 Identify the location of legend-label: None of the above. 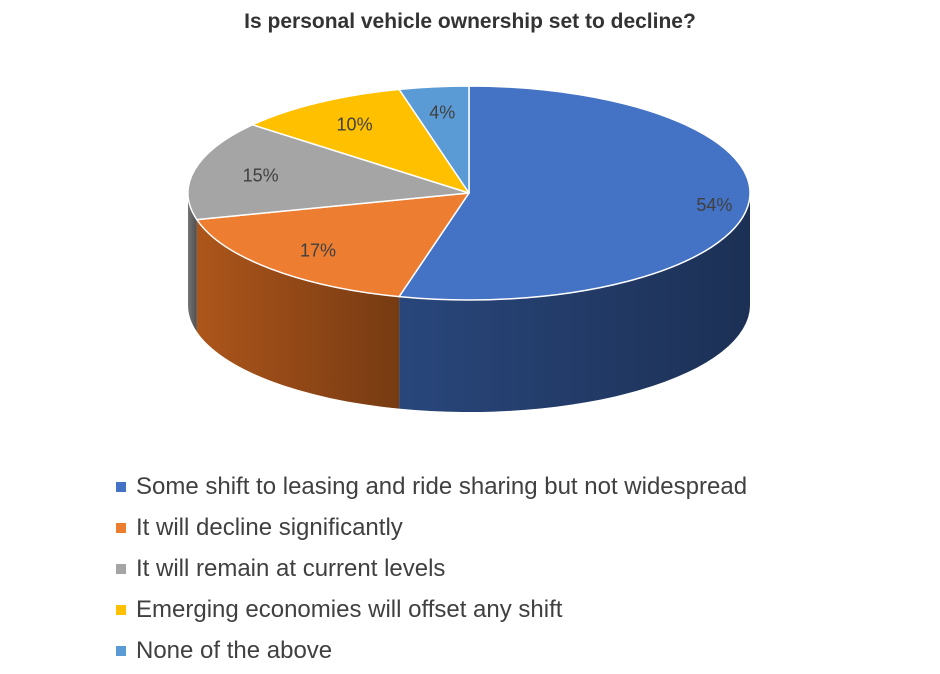
(234, 650).